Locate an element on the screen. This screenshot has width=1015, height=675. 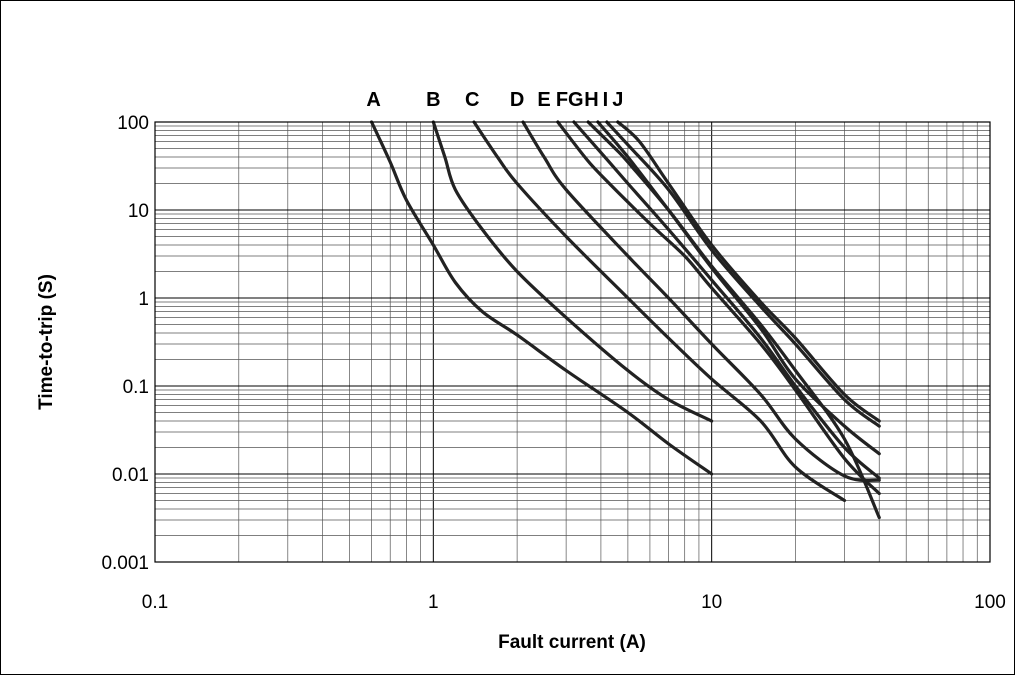
curve-j is located at coordinates (748, 271).